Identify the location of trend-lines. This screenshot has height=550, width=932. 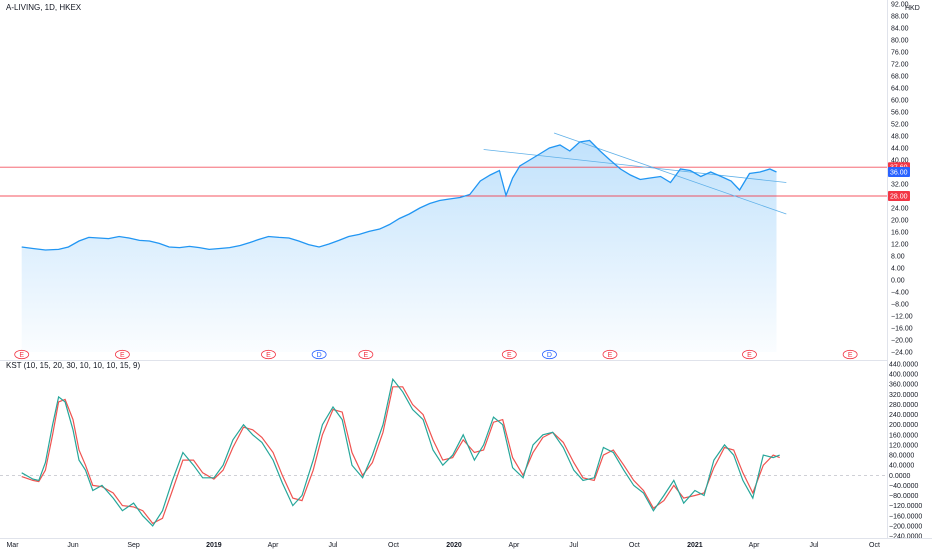
(635, 173).